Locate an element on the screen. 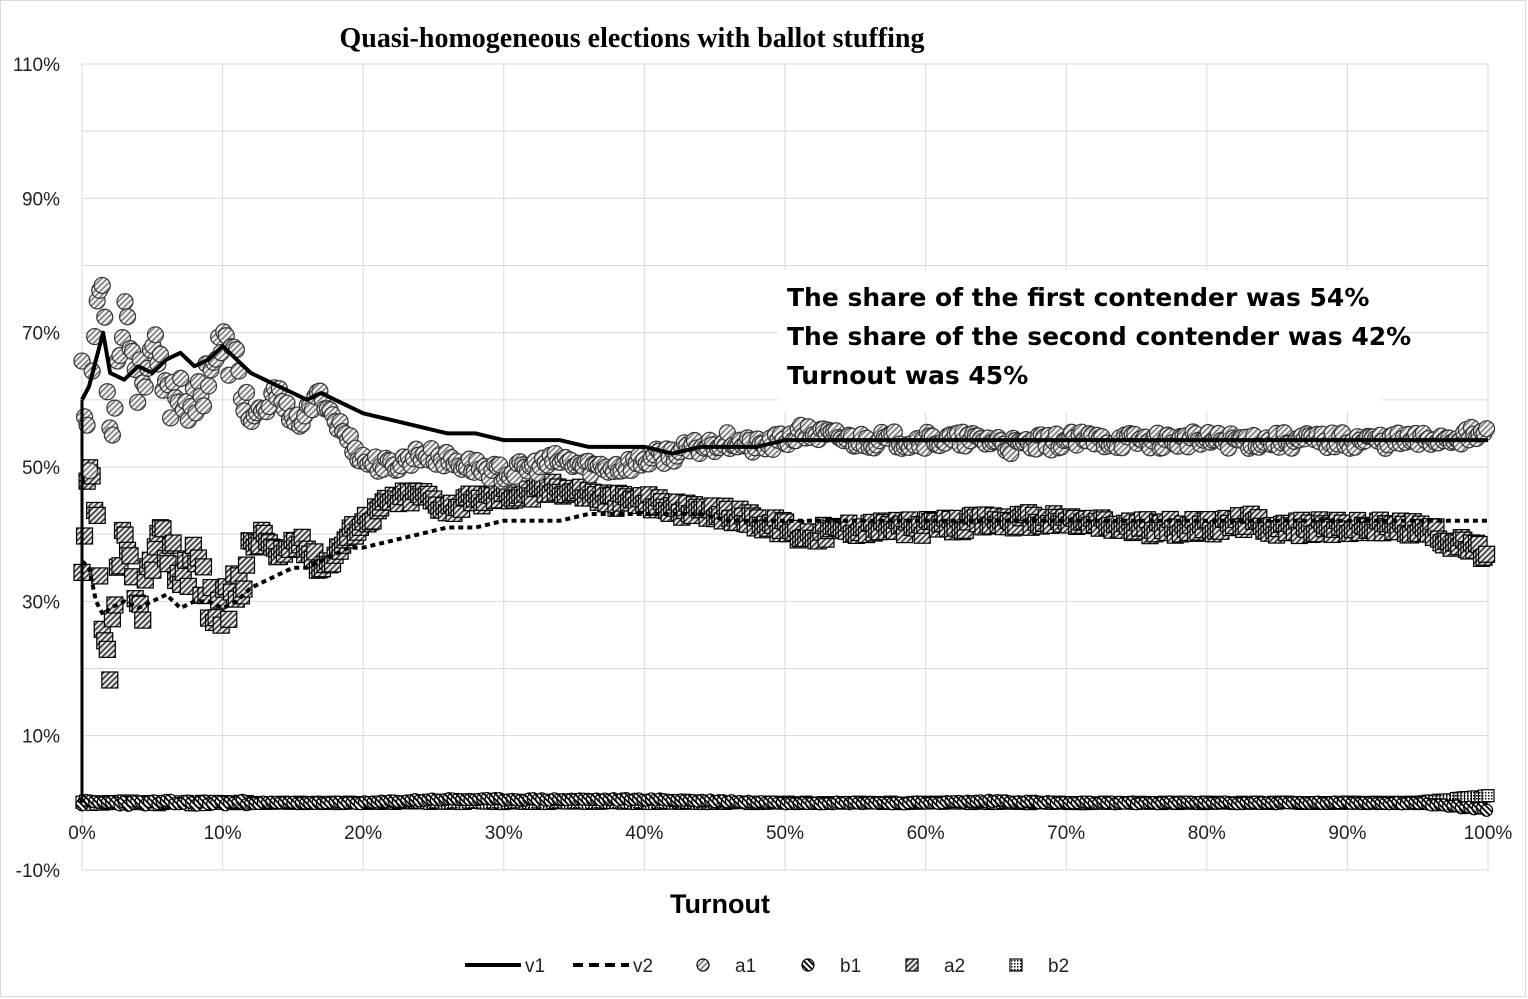 This screenshot has width=1528, height=999. x-tick-label: 50% is located at coordinates (785, 833).